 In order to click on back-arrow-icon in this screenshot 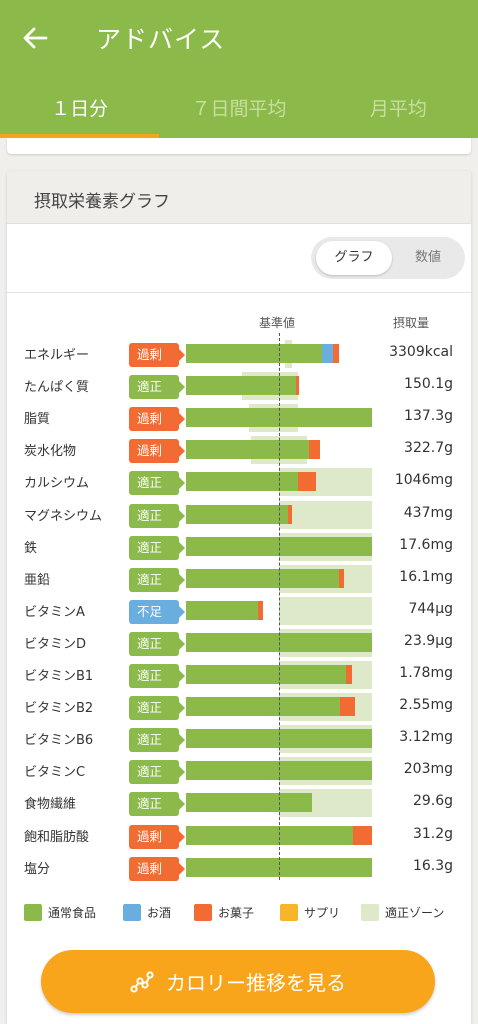, I will do `click(36, 38)`.